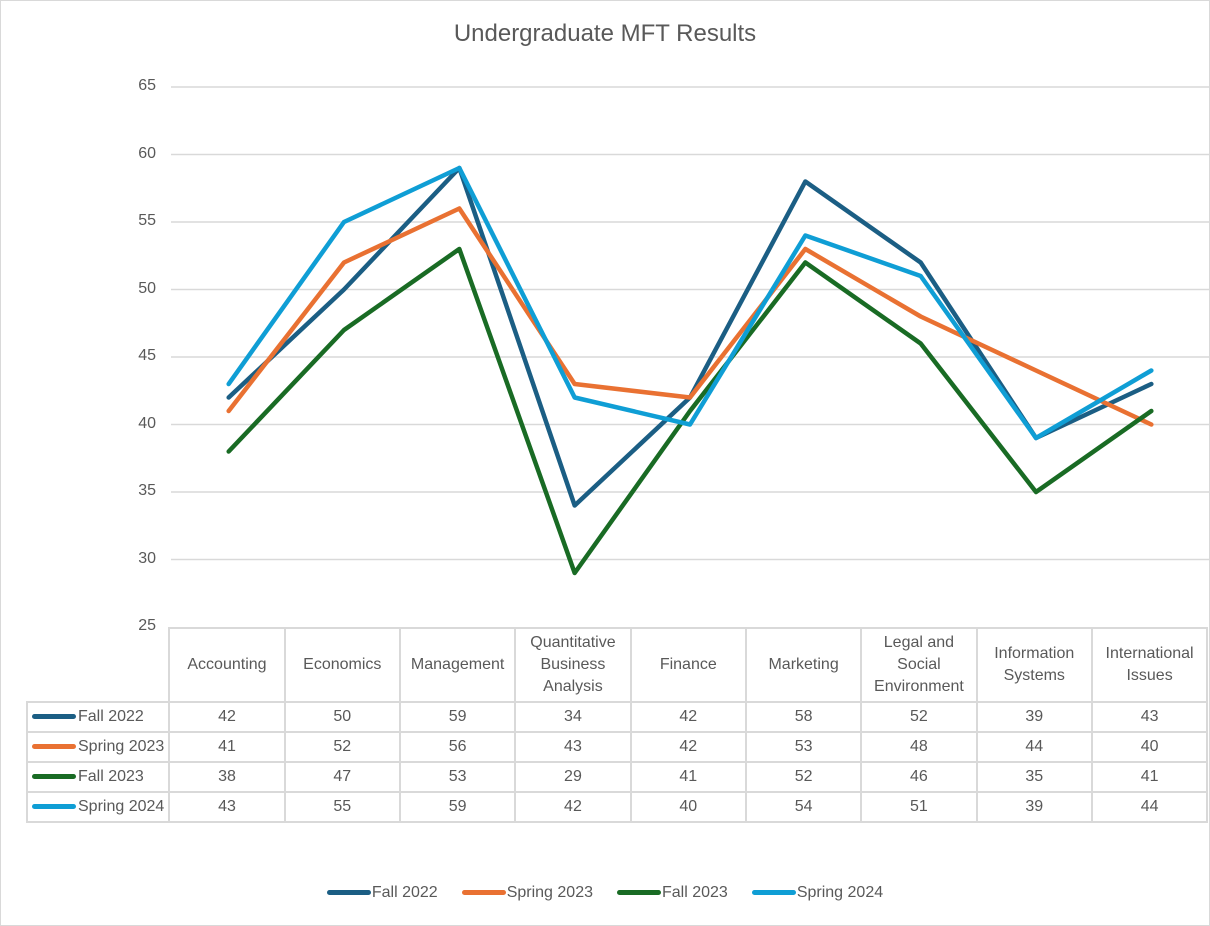  I want to click on y-tick-label: 60, so click(147, 153).